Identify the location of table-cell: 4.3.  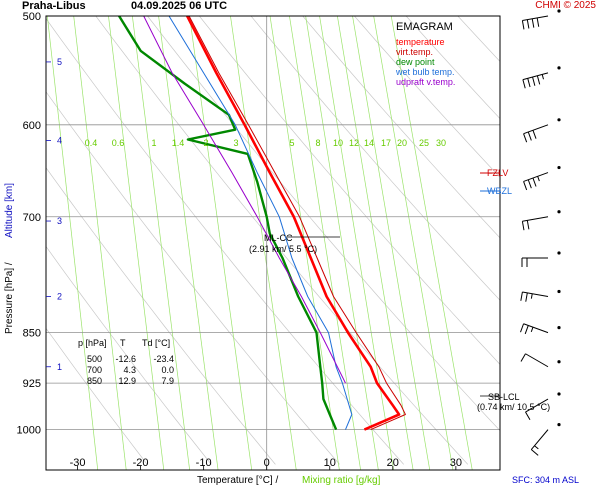
(129, 370).